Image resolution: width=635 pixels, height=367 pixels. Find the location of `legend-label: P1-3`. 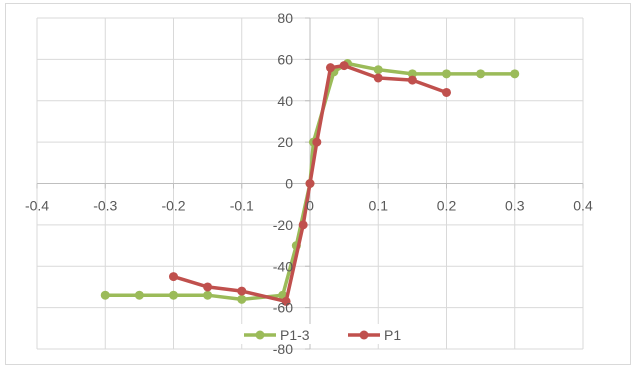

legend-label: P1-3 is located at coordinates (295, 335).